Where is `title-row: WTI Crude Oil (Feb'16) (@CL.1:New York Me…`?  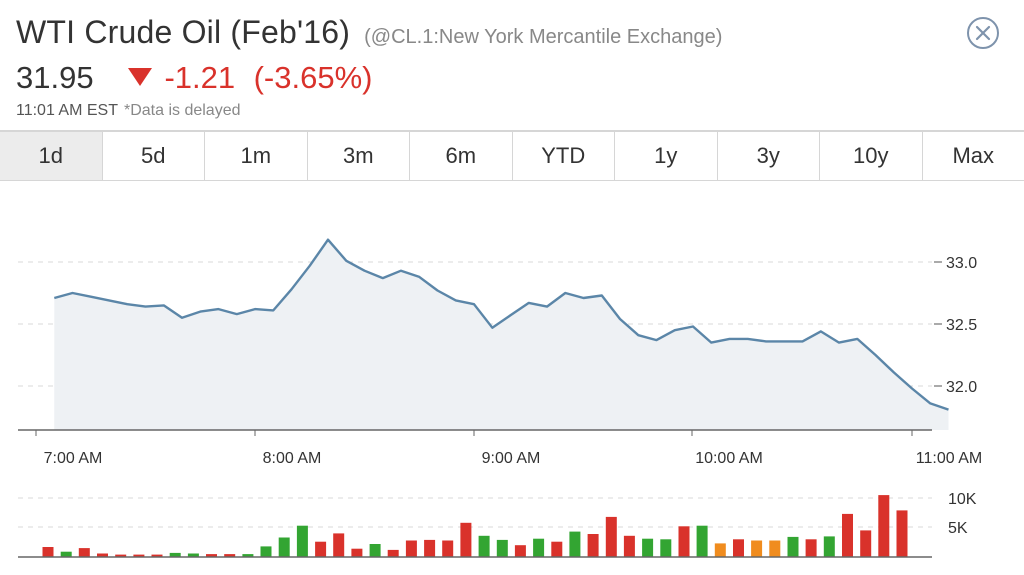
title-row: WTI Crude Oil (Feb'16) (@CL.1:New York Me… is located at coordinates (369, 32).